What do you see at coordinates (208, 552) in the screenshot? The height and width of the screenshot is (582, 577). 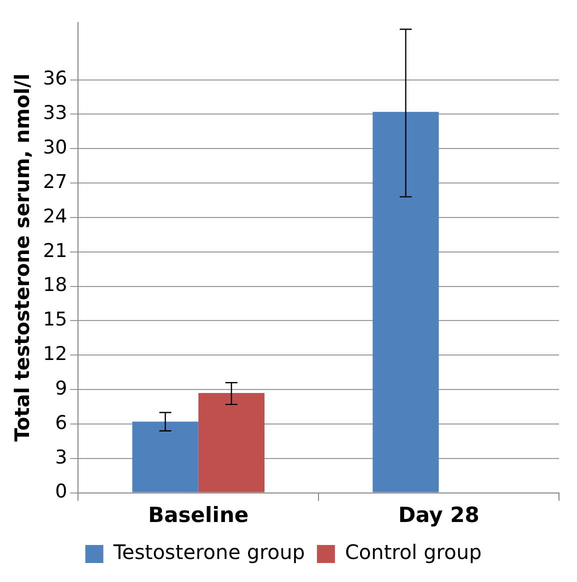 I see `legend-label: Testosterone group` at bounding box center [208, 552].